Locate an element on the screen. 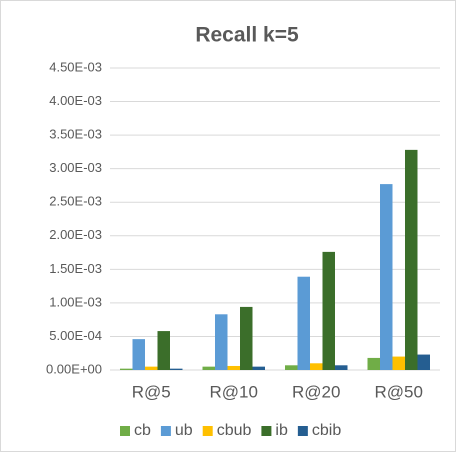 This screenshot has height=453, width=457. x-tick-label: R@5 is located at coordinates (151, 391).